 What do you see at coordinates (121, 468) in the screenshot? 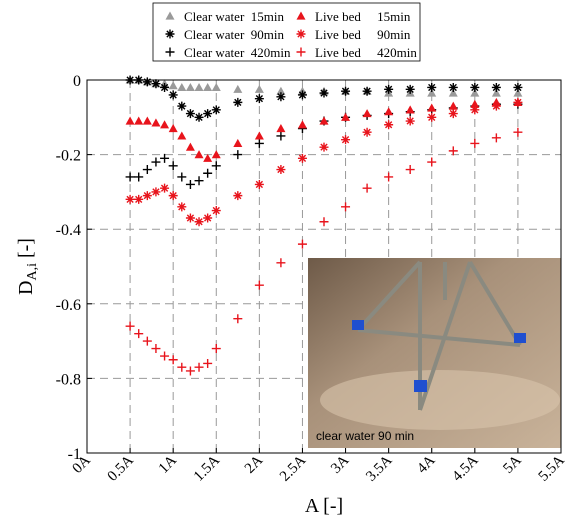
I see `x-tick-label: 0.5A` at bounding box center [121, 468].